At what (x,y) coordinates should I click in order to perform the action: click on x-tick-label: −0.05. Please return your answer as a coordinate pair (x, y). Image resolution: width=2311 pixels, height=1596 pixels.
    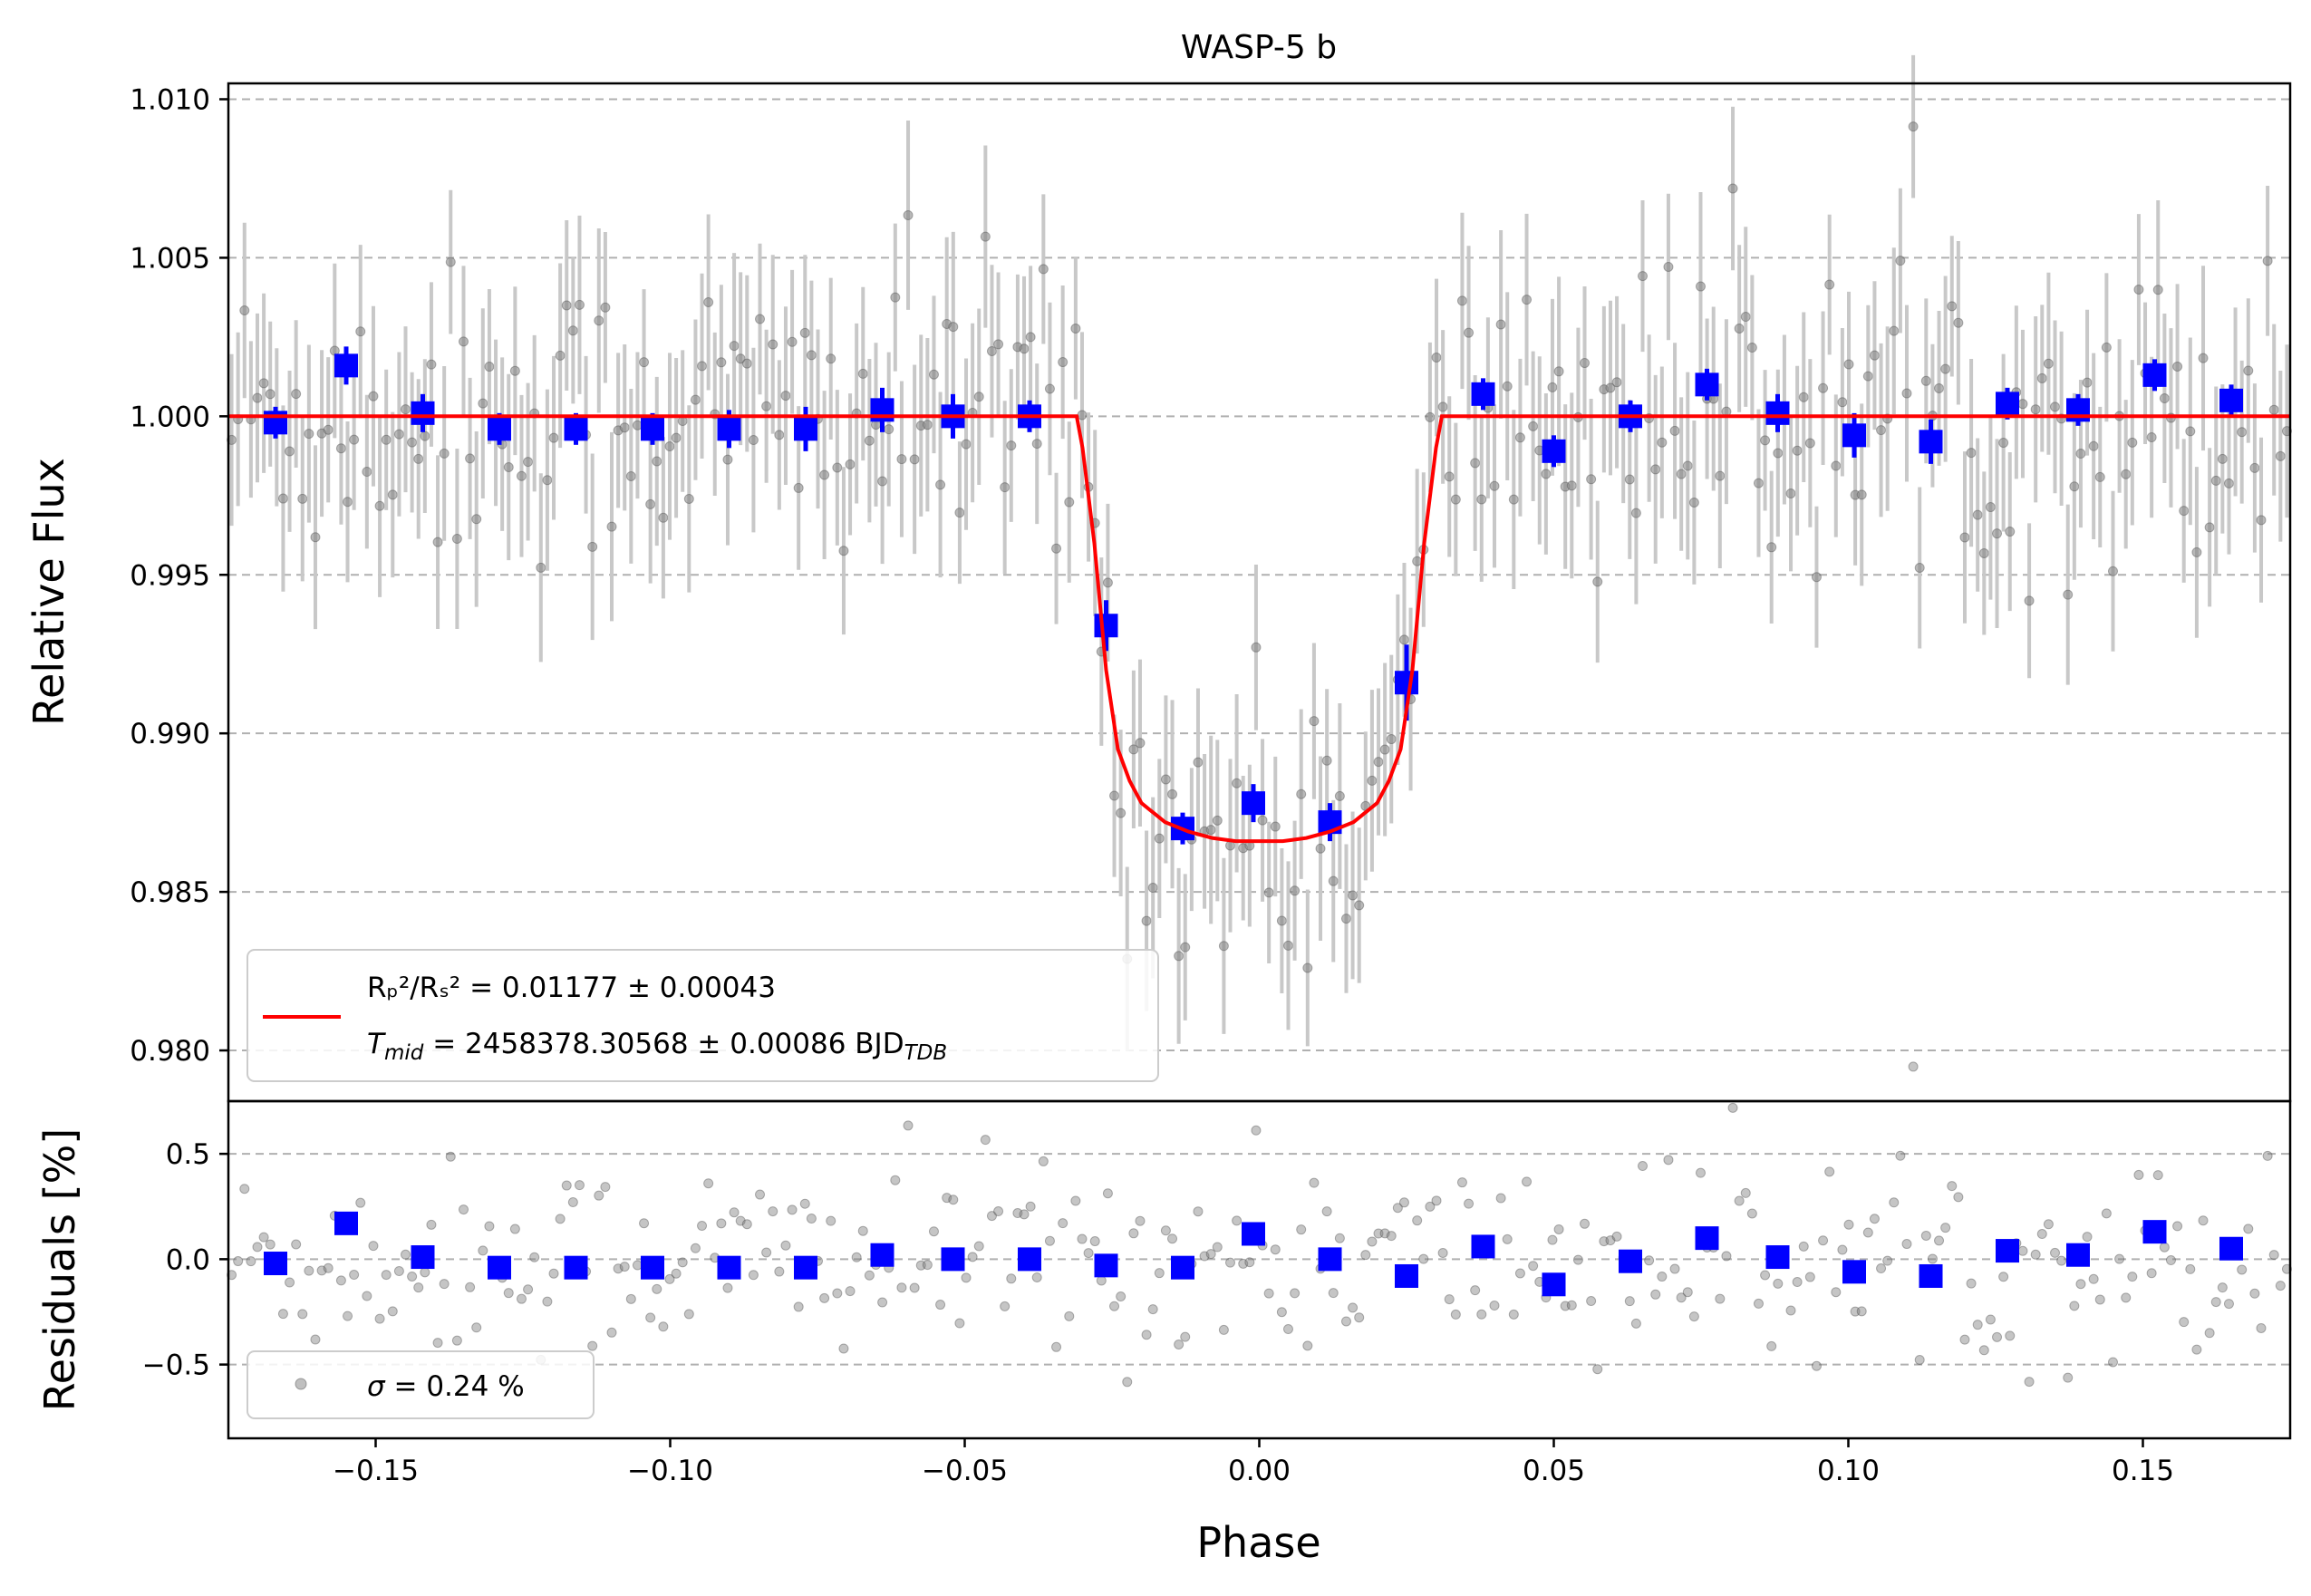
    Looking at the image, I should click on (965, 1471).